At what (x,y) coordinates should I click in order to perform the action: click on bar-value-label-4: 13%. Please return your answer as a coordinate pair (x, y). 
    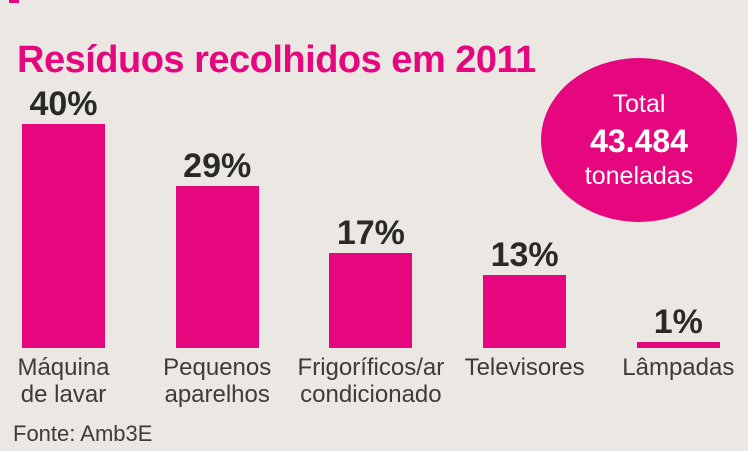
    Looking at the image, I should click on (524, 255).